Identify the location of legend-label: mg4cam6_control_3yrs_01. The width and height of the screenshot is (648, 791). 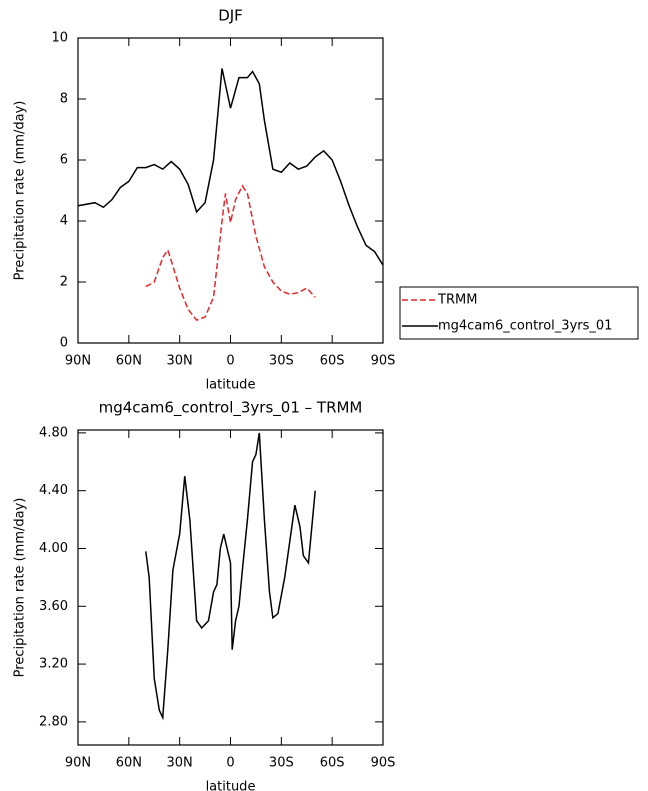
(525, 326).